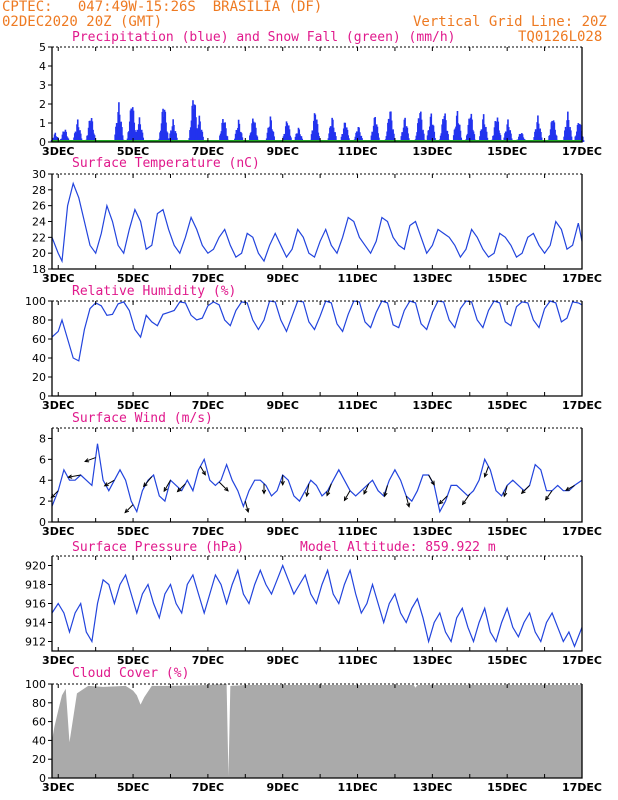 Image resolution: width=618 pixels, height=800 pixels. What do you see at coordinates (560, 37) in the screenshot?
I see `header-code: TQ0126L028` at bounding box center [560, 37].